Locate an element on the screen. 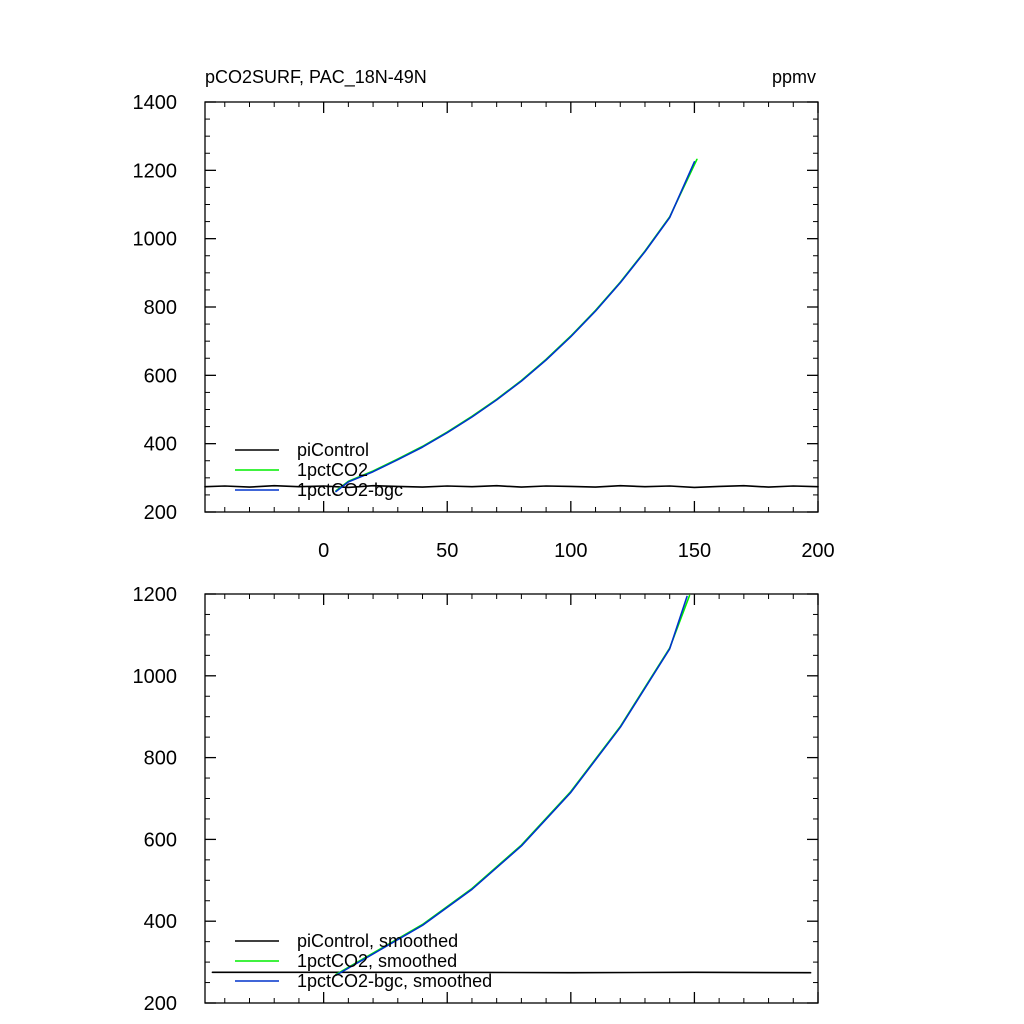 Image resolution: width=1024 pixels, height=1024 pixels. chart-title: pCO2SURF, PAC_18N-49N is located at coordinates (316, 77).